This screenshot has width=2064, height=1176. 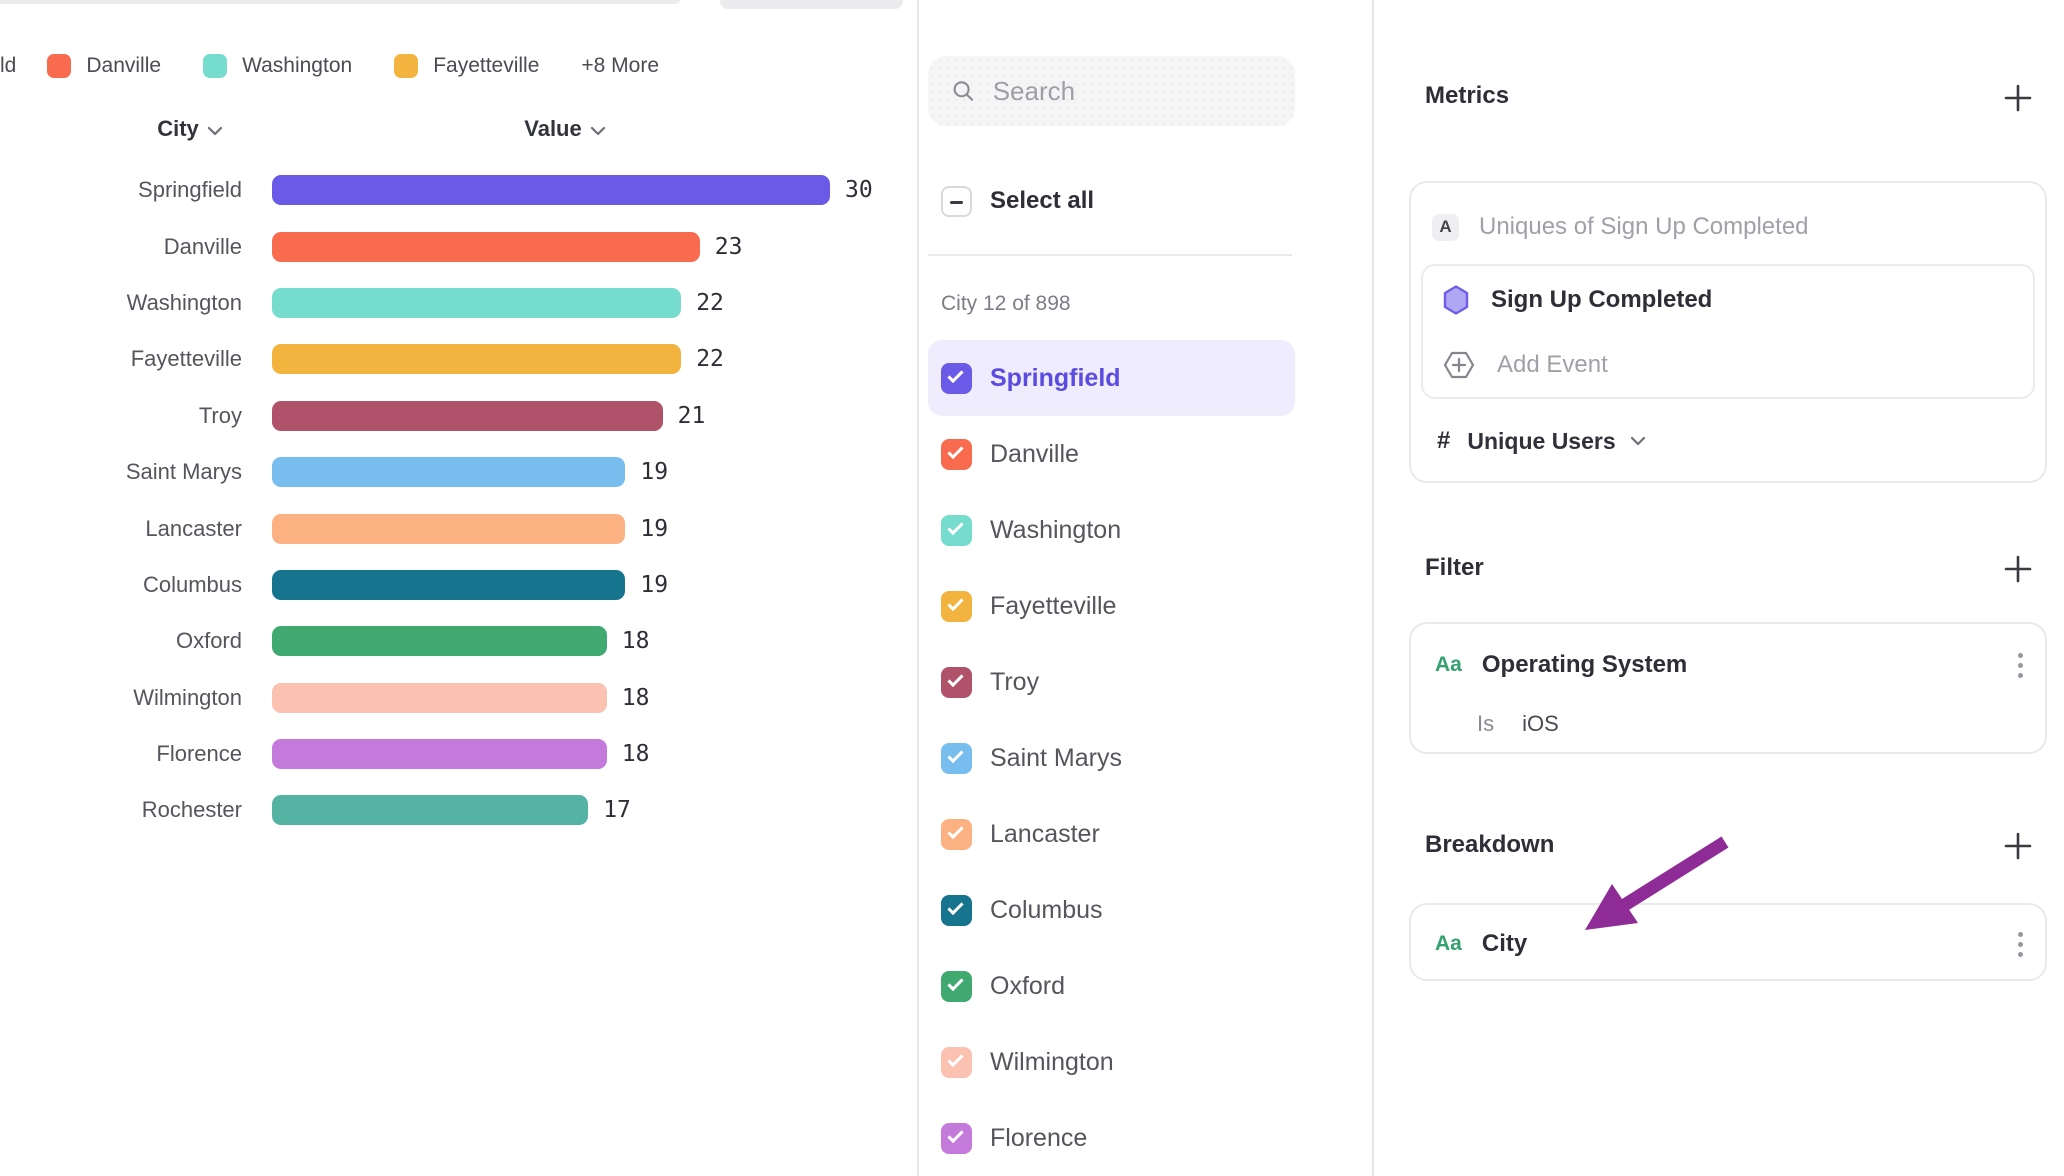 What do you see at coordinates (1017, 201) in the screenshot?
I see `select-all-row: Select all` at bounding box center [1017, 201].